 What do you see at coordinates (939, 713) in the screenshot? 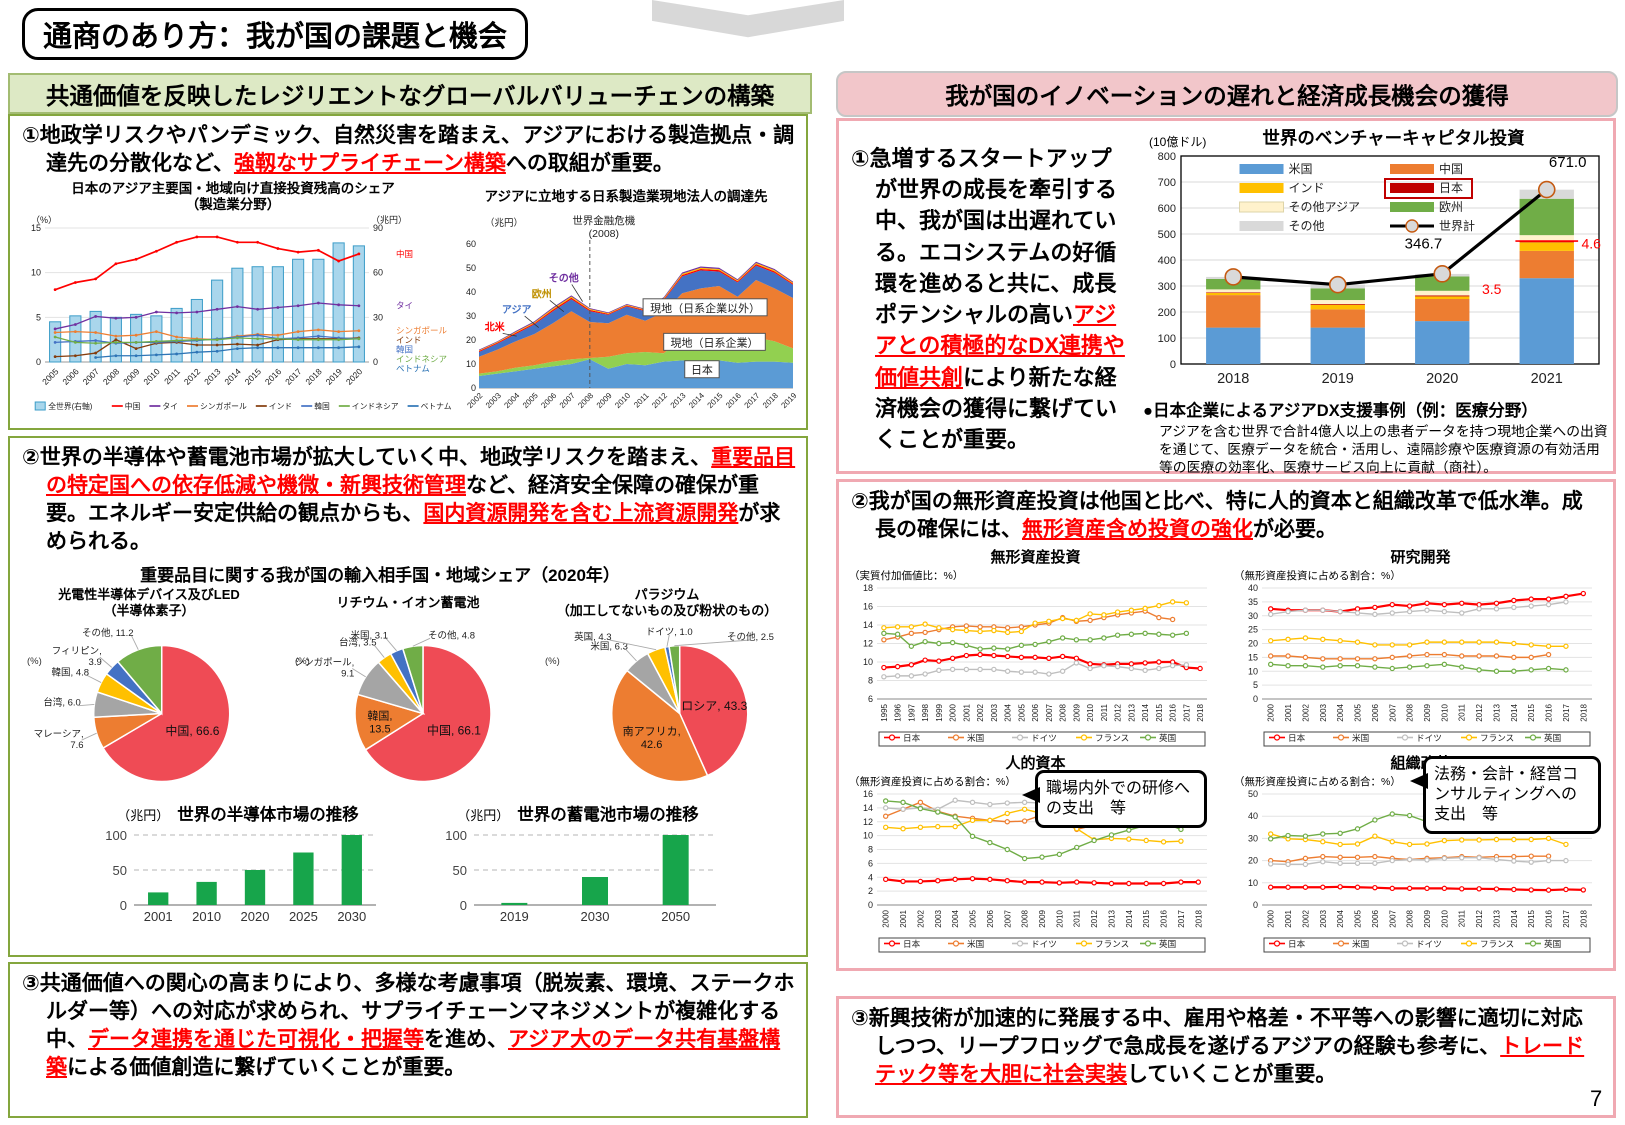
I see `svg-text: 1999` at bounding box center [939, 713].